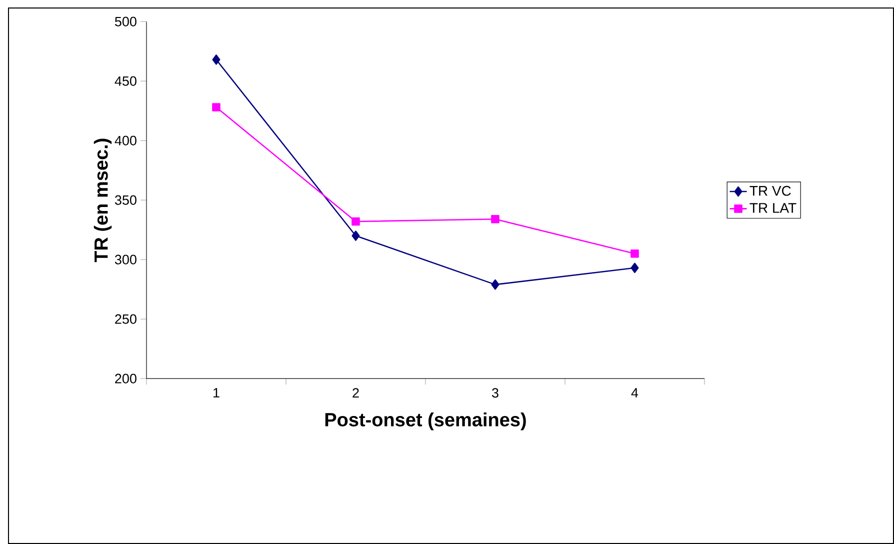 The height and width of the screenshot is (544, 894). What do you see at coordinates (125, 259) in the screenshot?
I see `y-tick-label: 300` at bounding box center [125, 259].